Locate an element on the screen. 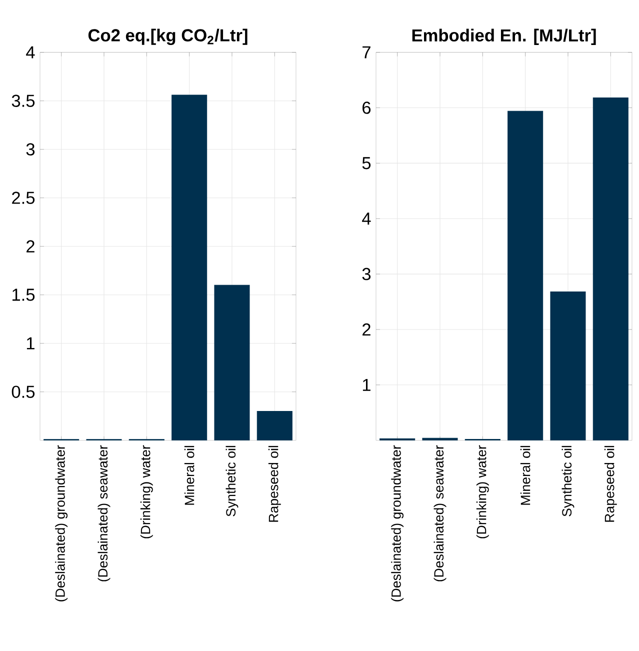 This screenshot has height=651, width=639. y-tick-label: 0.5 is located at coordinates (23, 392).